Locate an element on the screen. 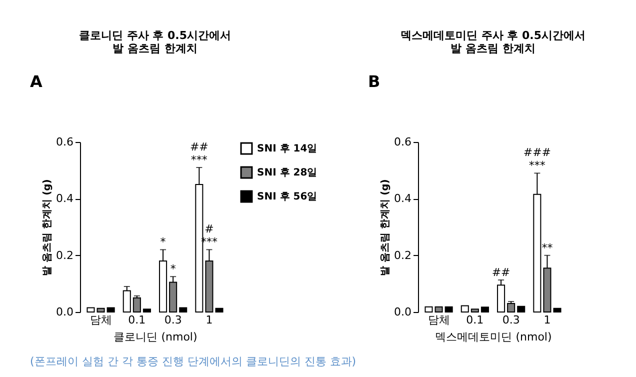 The width and height of the screenshot is (636, 377). chart-title: 덱스메데토미딘 주사 후 0.5시간에서 발 옴츠림 한계치 is located at coordinates (493, 42).